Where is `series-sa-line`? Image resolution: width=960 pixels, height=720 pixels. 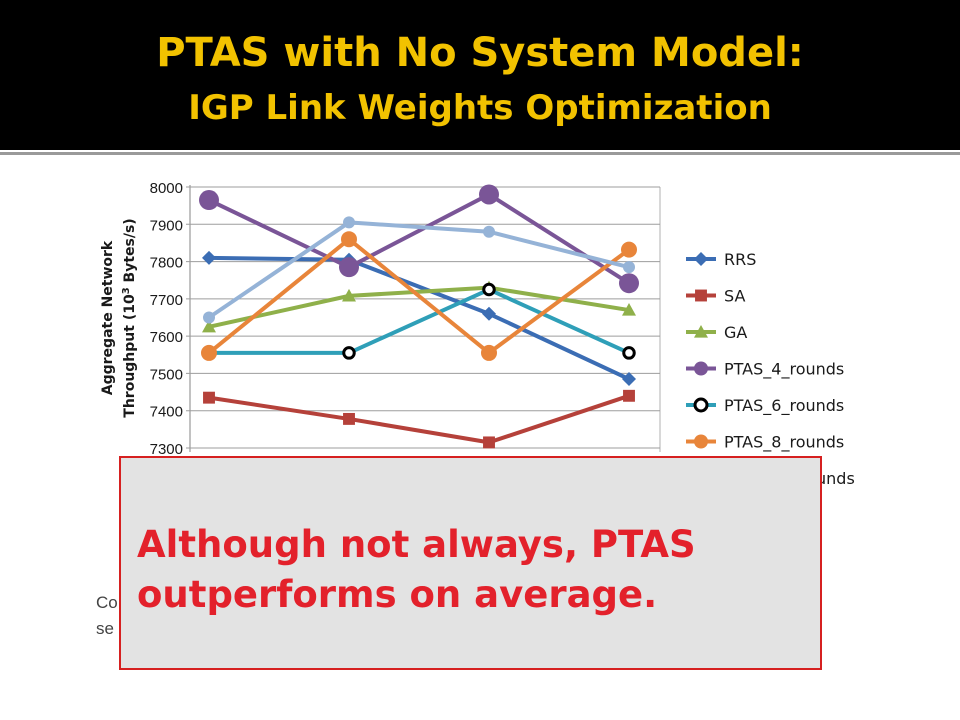
series-sa-line is located at coordinates (419, 419).